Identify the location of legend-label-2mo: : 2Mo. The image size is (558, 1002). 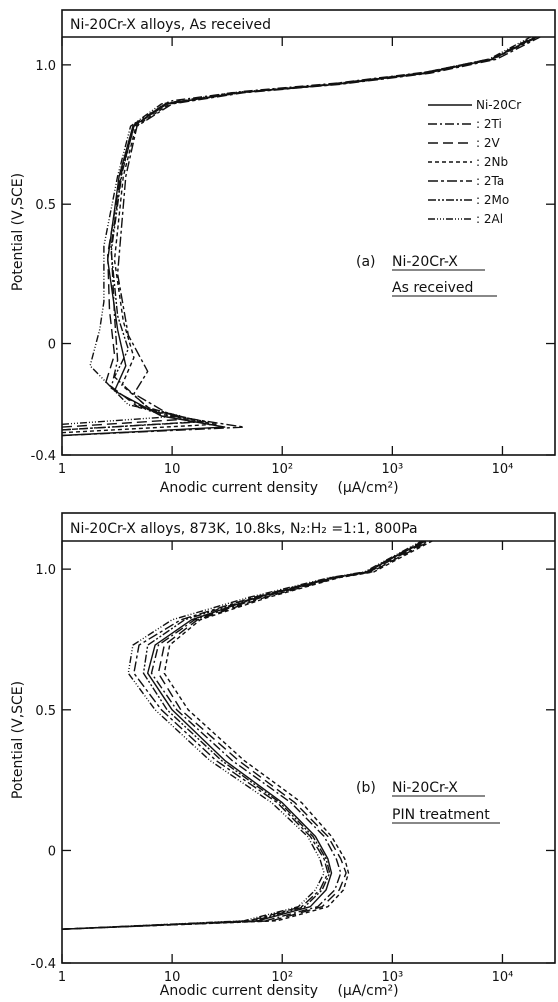
(492, 200).